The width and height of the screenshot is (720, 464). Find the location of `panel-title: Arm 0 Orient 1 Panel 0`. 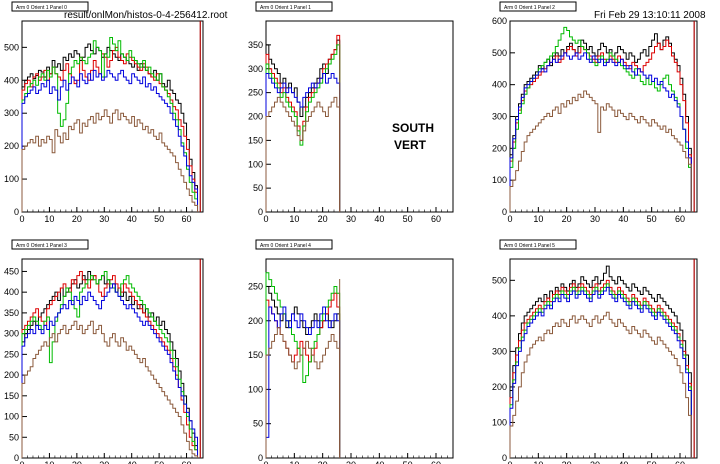

panel-title: Arm 0 Orient 1 Panel 0 is located at coordinates (41, 8).